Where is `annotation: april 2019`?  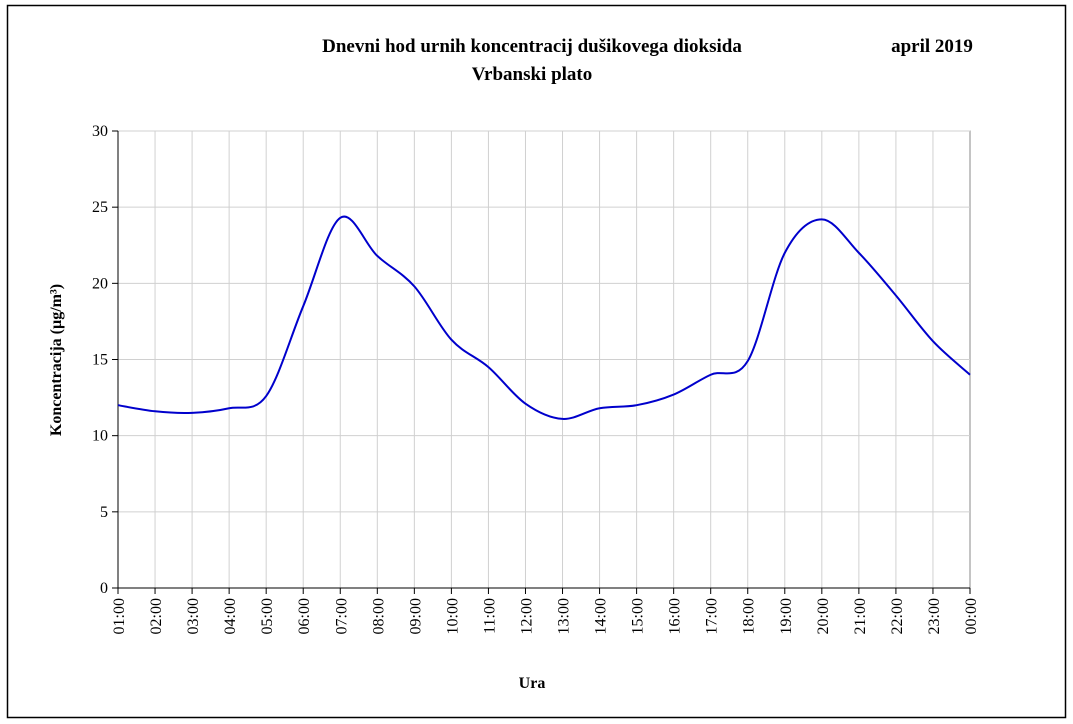 annotation: april 2019 is located at coordinates (932, 46).